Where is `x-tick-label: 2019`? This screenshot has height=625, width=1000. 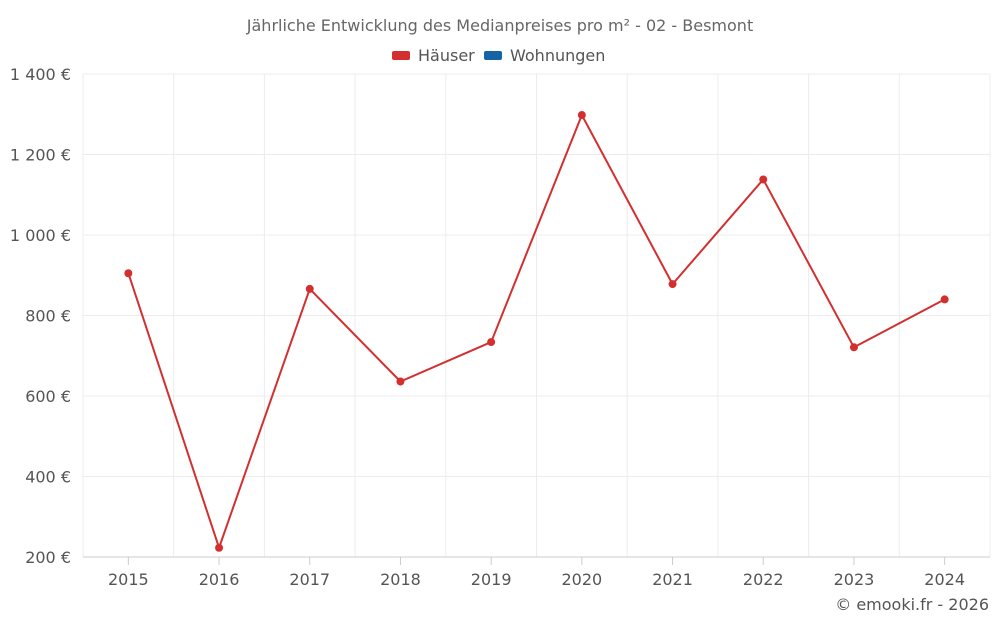 x-tick-label: 2019 is located at coordinates (491, 579).